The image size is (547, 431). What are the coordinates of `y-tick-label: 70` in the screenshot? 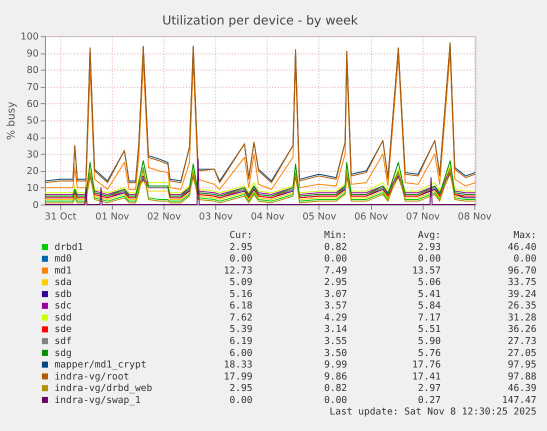 It's located at (32, 88).